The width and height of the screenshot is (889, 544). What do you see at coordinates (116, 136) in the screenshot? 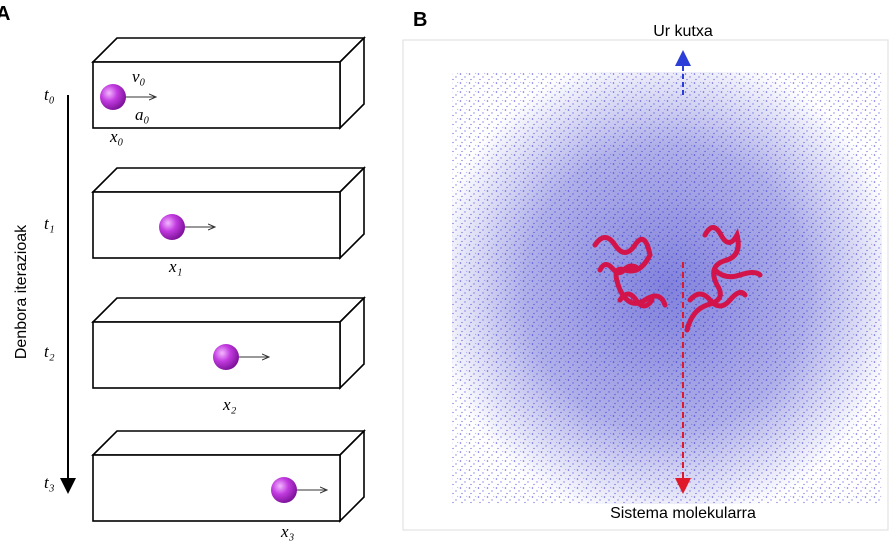
I see `position-label: x₀` at bounding box center [116, 136].